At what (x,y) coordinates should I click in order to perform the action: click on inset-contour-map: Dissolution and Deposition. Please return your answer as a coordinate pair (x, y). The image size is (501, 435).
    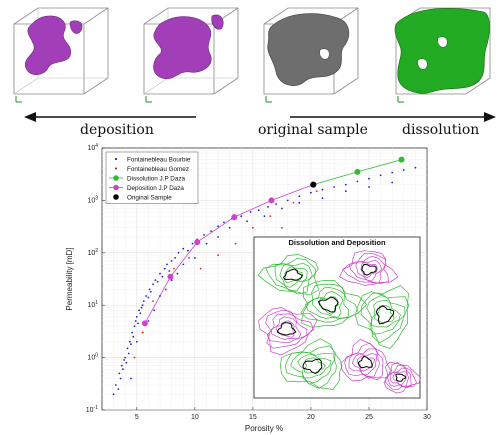
    Looking at the image, I should click on (337, 317).